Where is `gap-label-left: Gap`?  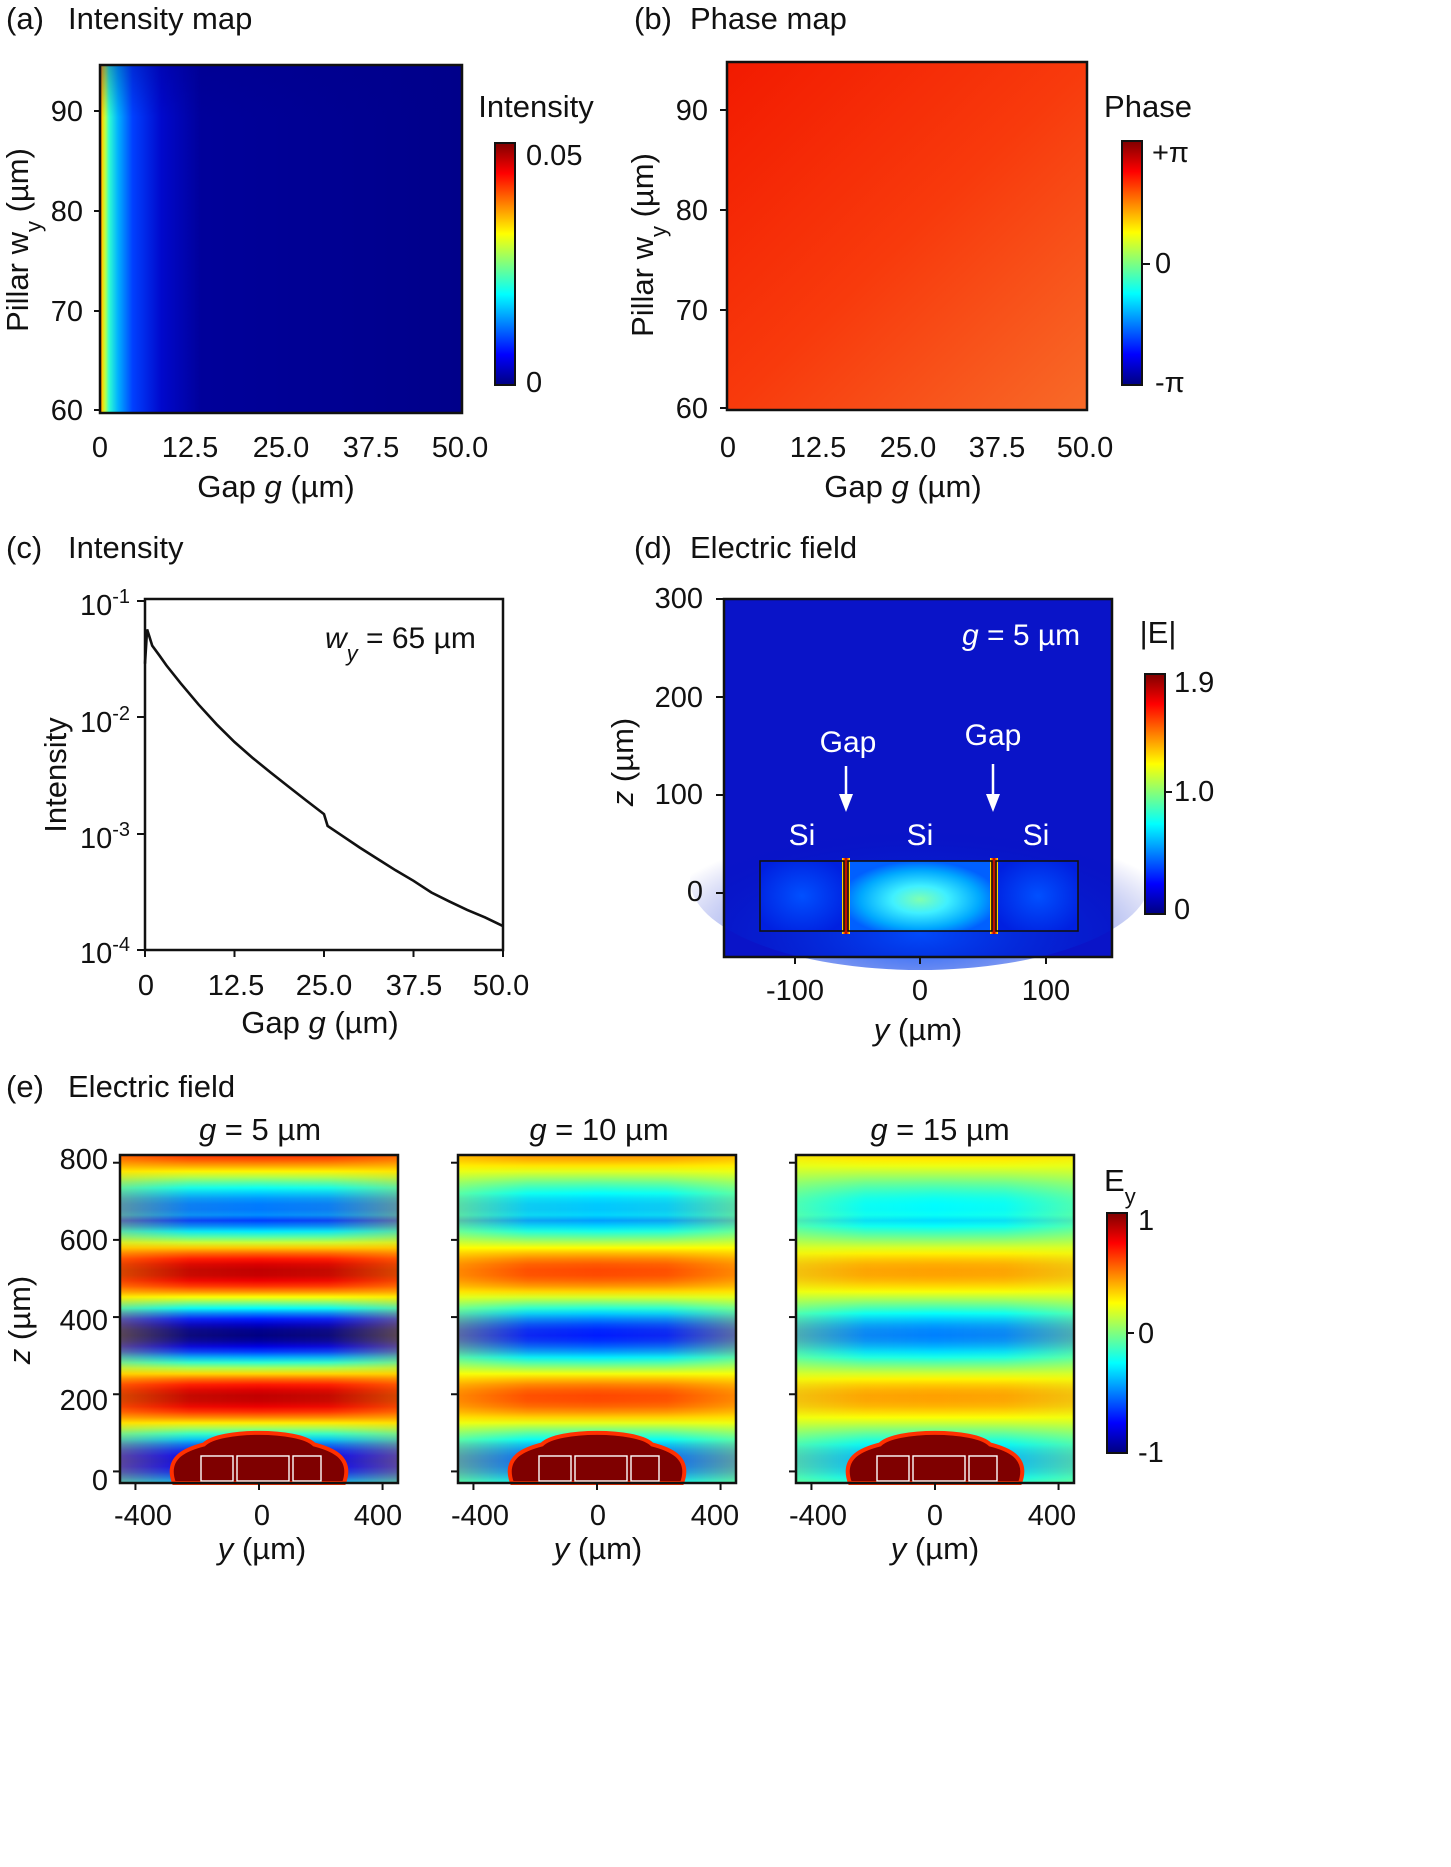
gap-label-left: Gap is located at coordinates (848, 742).